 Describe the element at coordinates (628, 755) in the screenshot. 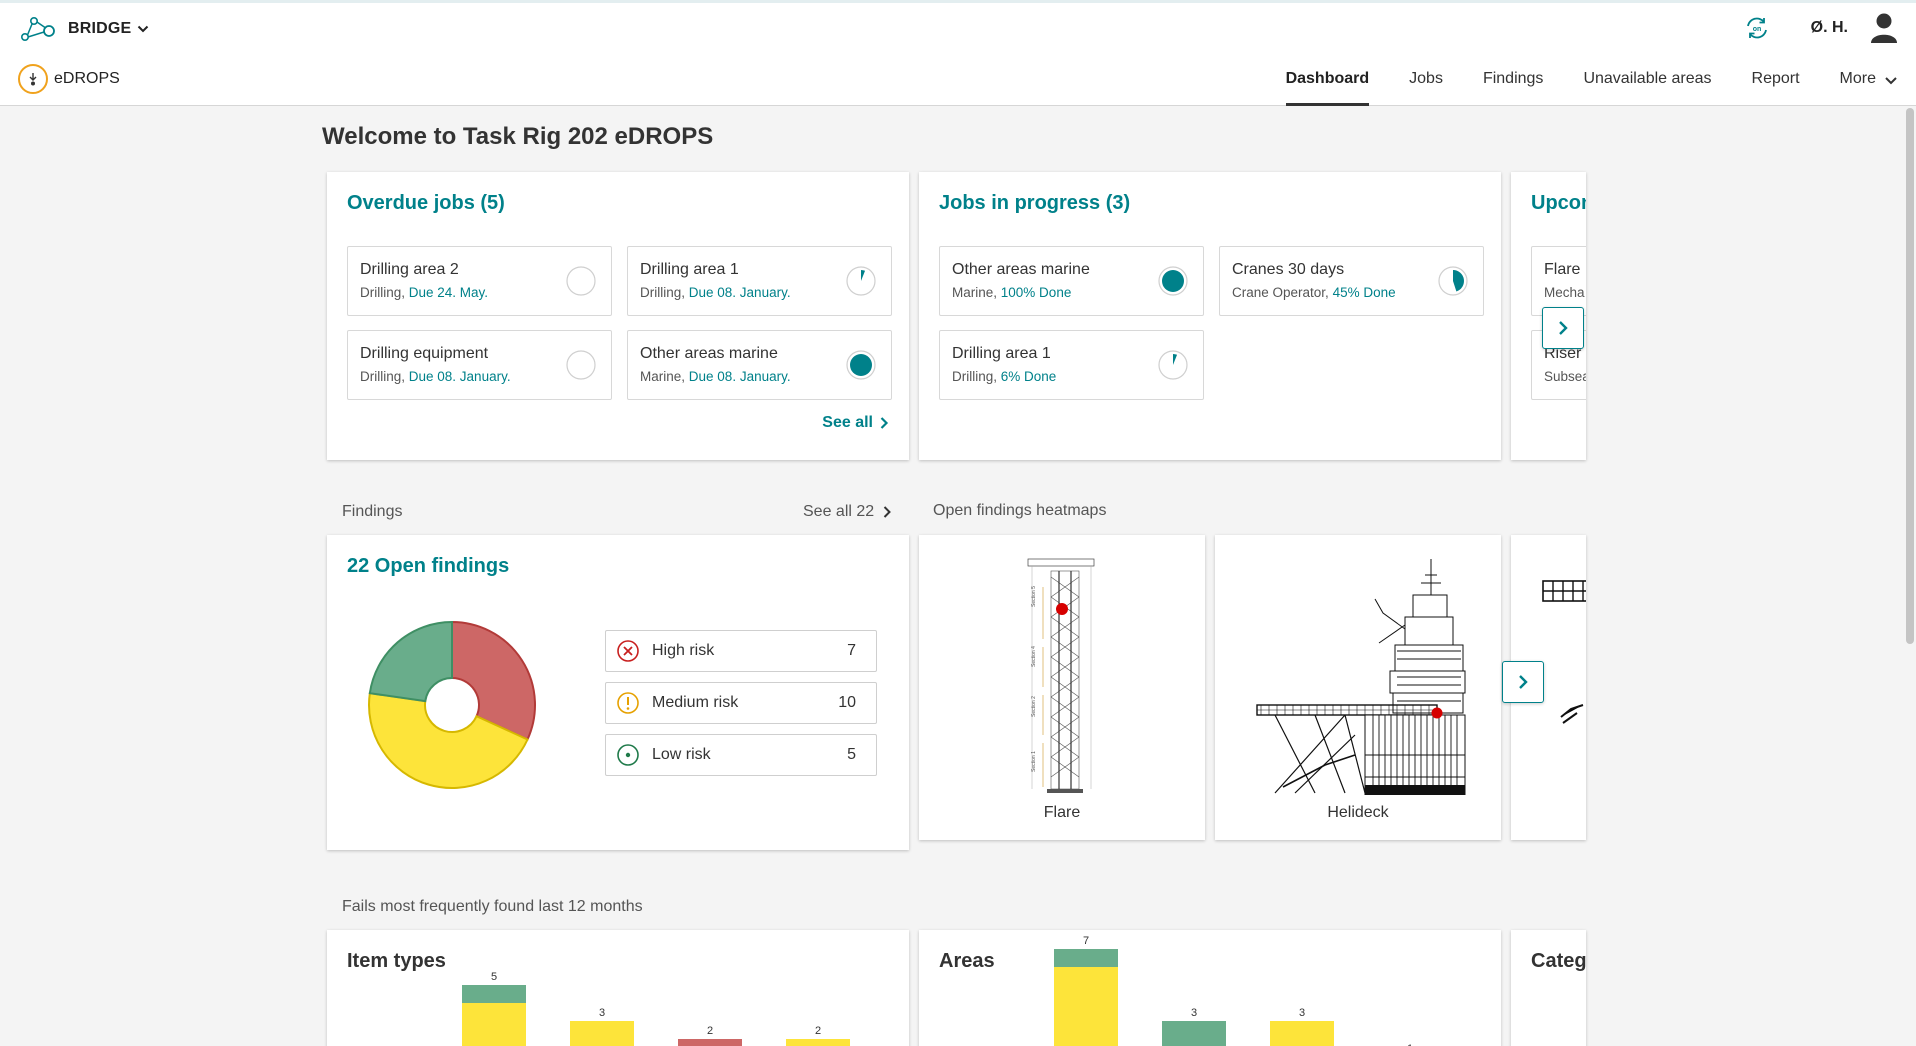

I see `dot-circle-icon` at that location.